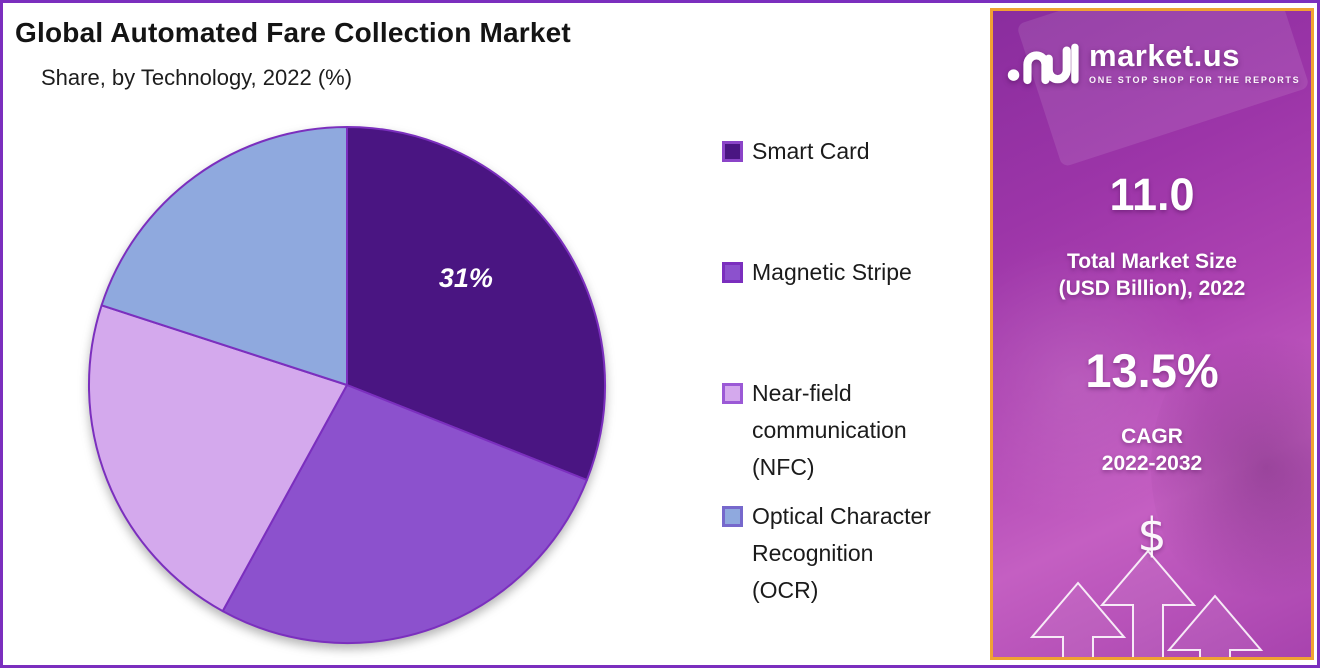  Describe the element at coordinates (1152, 463) in the screenshot. I see `cagr-label-line2: 2022-2032` at that location.